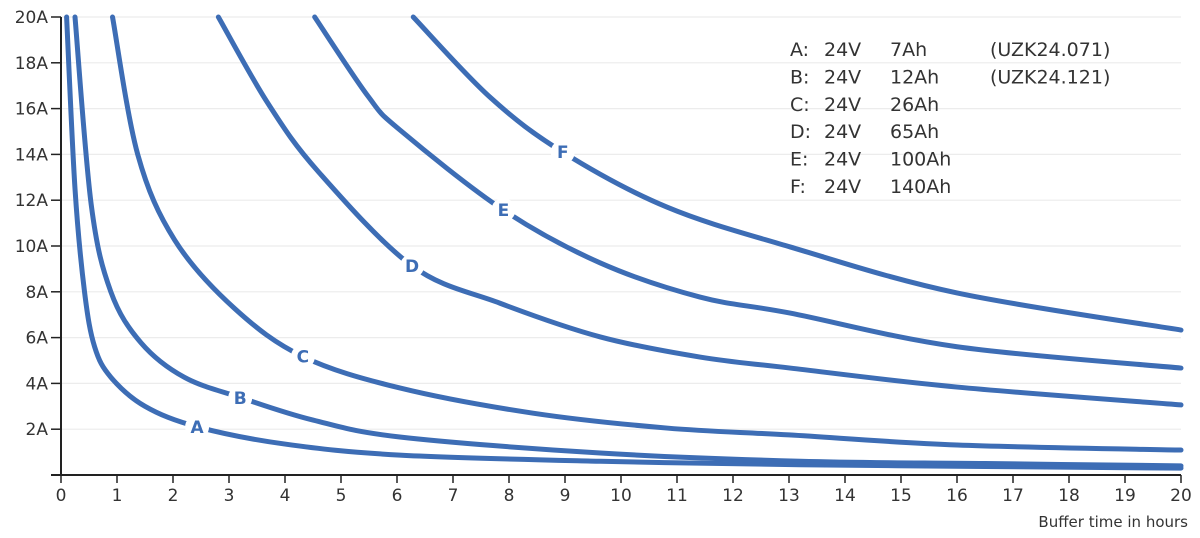 The height and width of the screenshot is (538, 1200). Describe the element at coordinates (32, 110) in the screenshot. I see `y-tick-label: 16A` at that location.